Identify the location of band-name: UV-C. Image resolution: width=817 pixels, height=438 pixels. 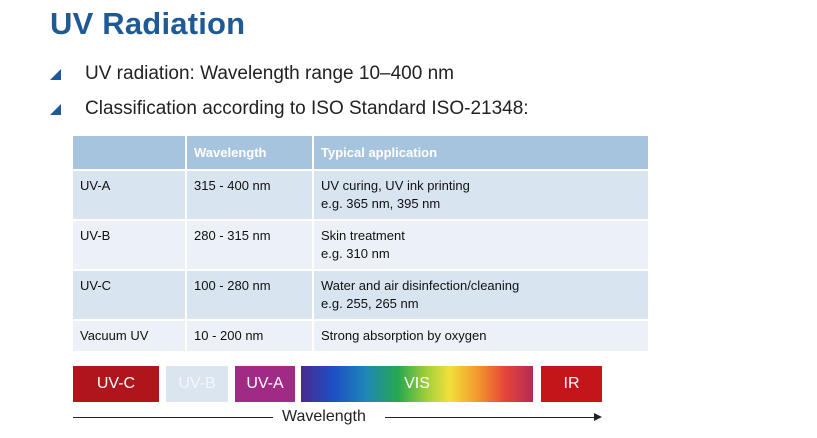
(130, 294).